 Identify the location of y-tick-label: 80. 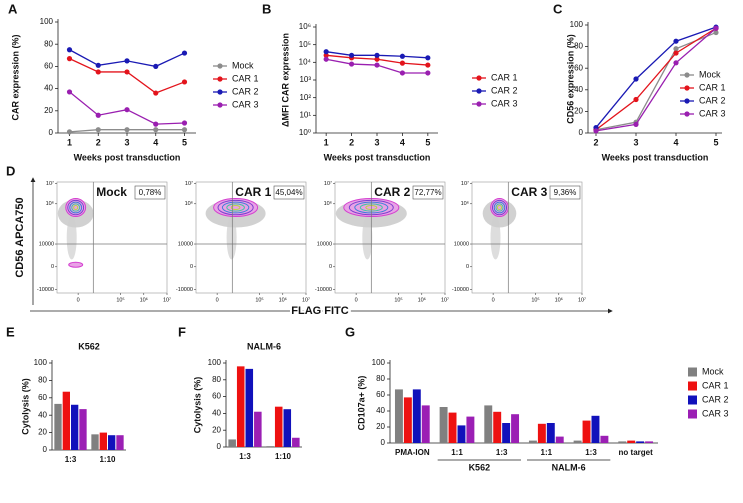
(578, 46).